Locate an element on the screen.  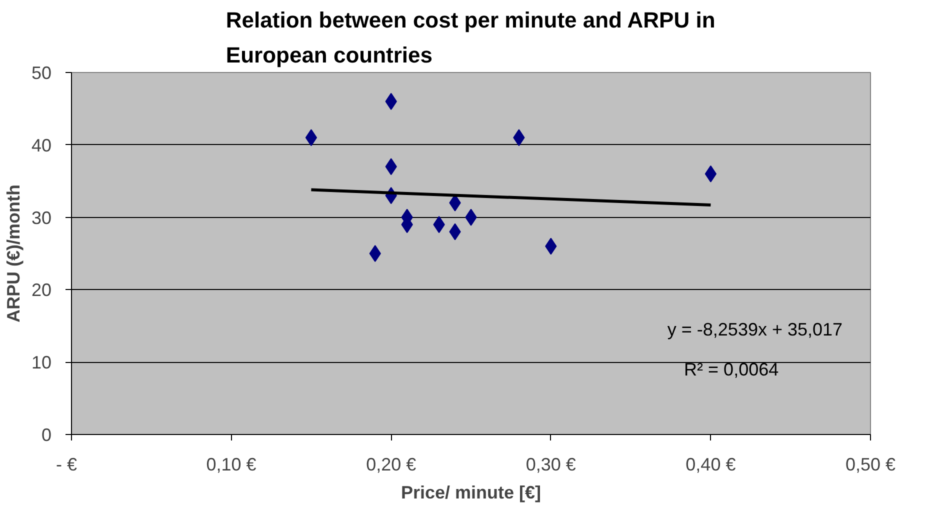
y-axis-title: ARPU (€)/month is located at coordinates (13, 253).